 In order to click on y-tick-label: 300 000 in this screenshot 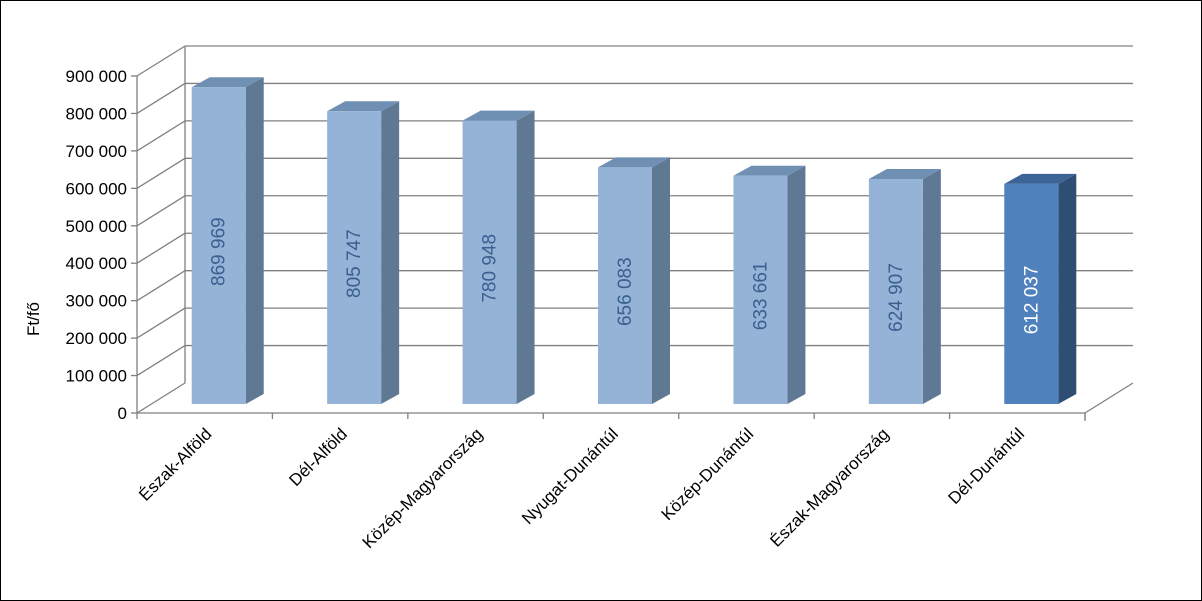, I will do `click(96, 301)`.